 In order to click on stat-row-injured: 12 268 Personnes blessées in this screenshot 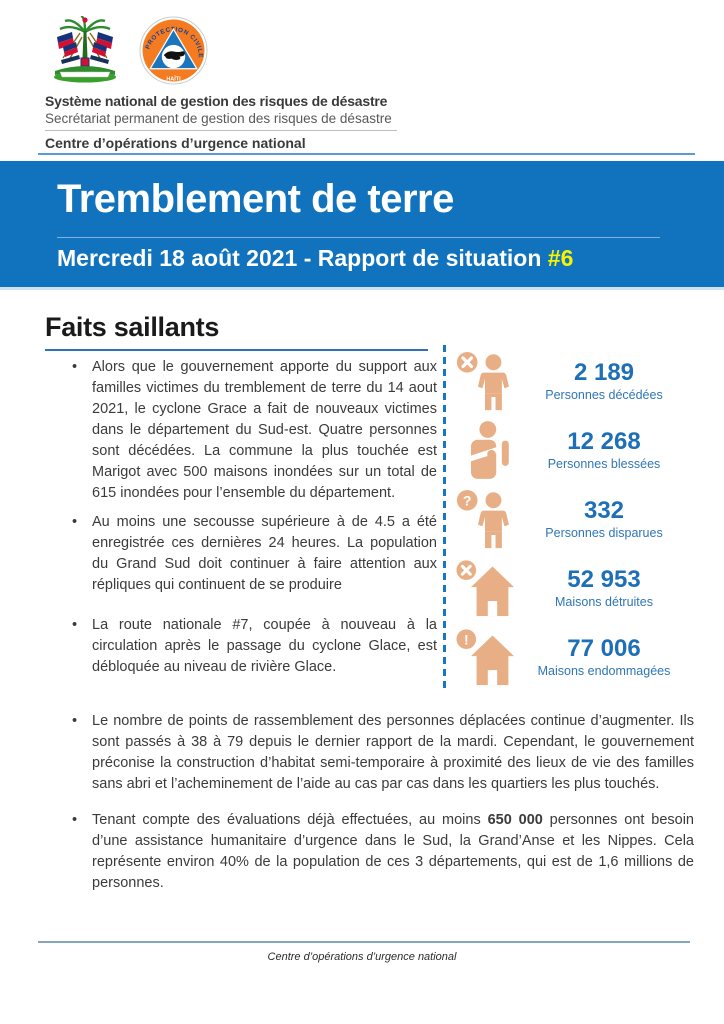, I will do `click(571, 449)`.